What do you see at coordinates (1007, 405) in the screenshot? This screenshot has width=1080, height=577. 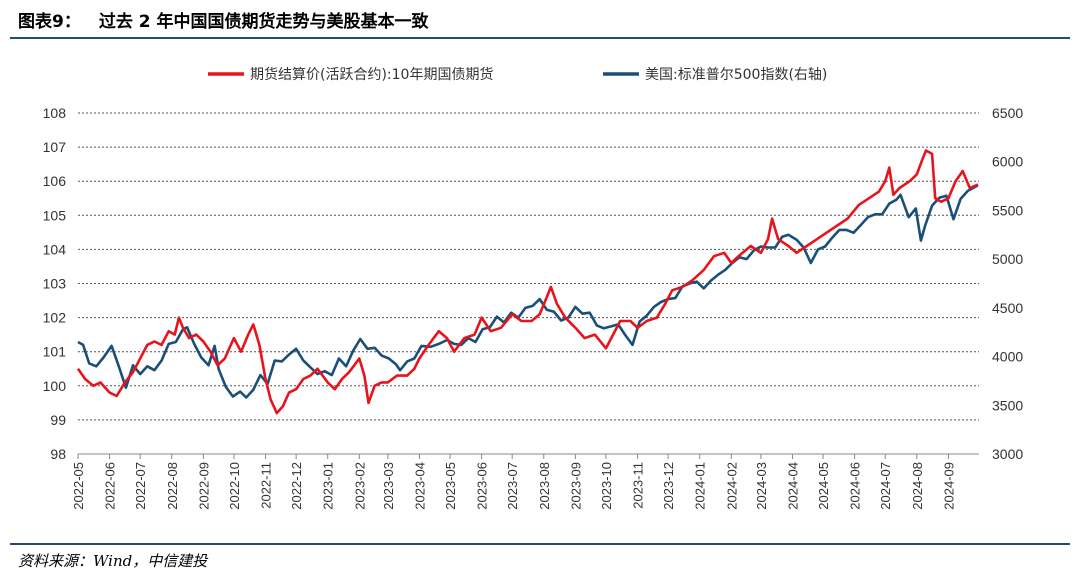 I see `y-right-tick-label: 3500` at bounding box center [1007, 405].